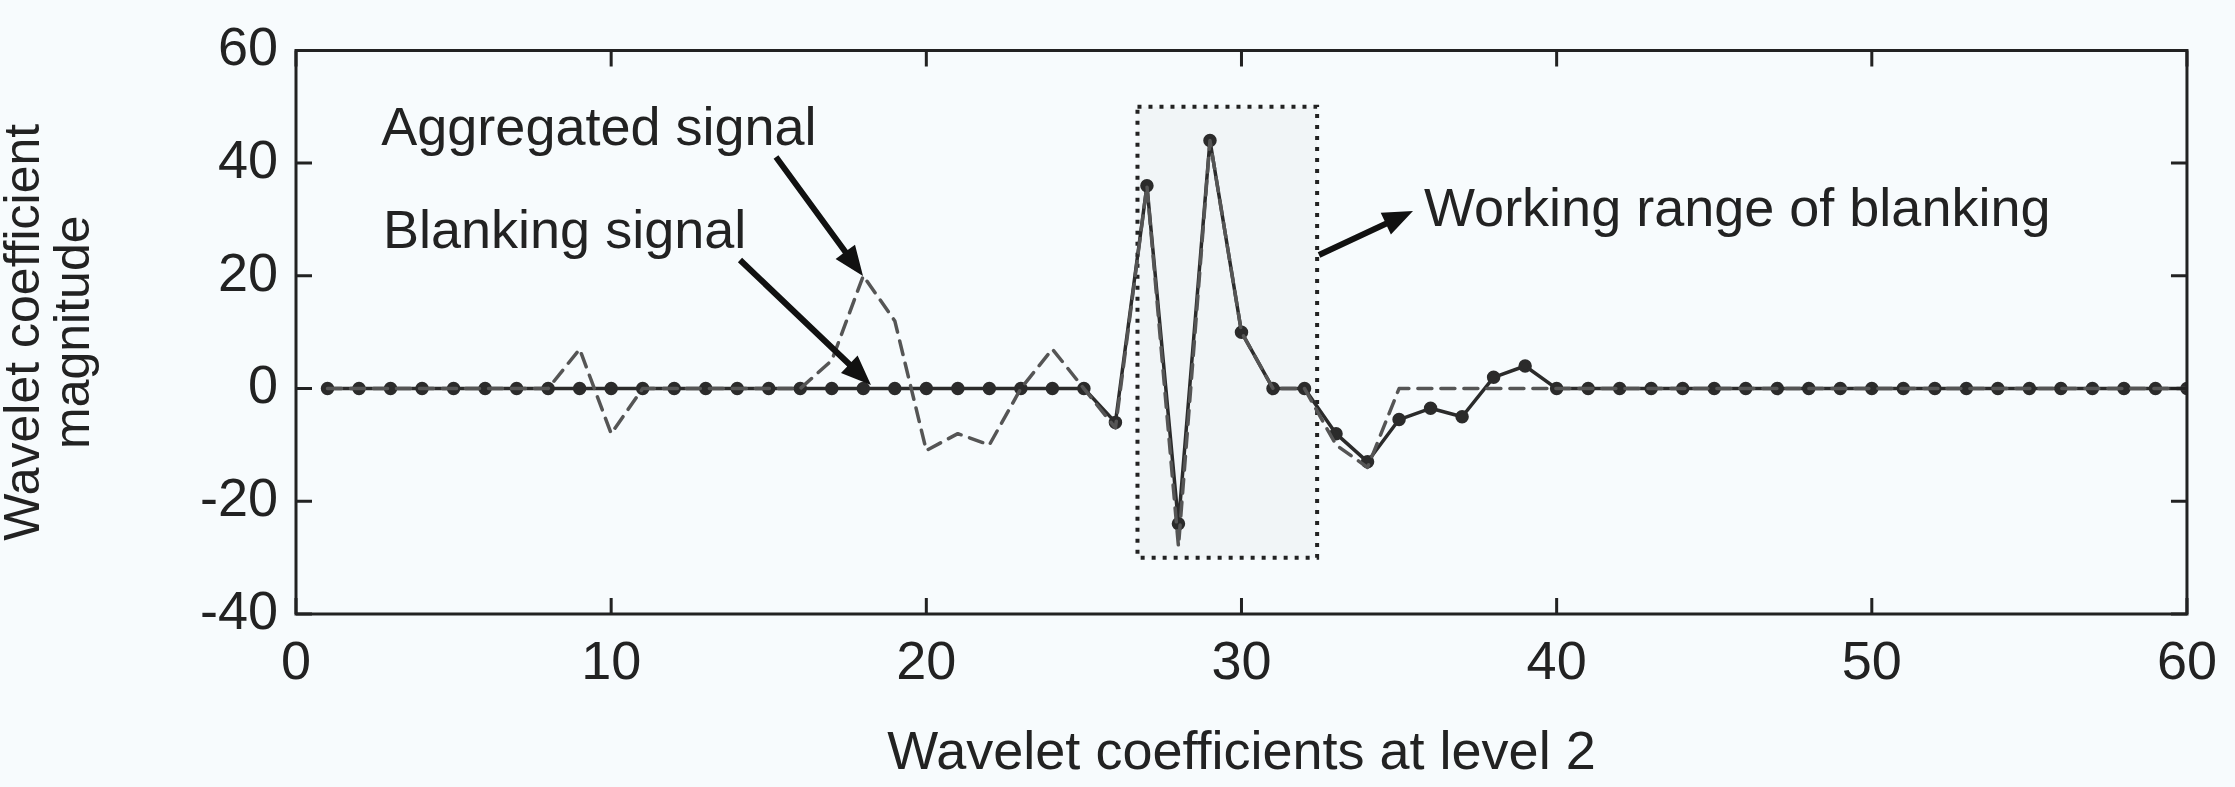 This screenshot has height=787, width=2235. I want to click on x-tick-label: 30, so click(1241, 660).